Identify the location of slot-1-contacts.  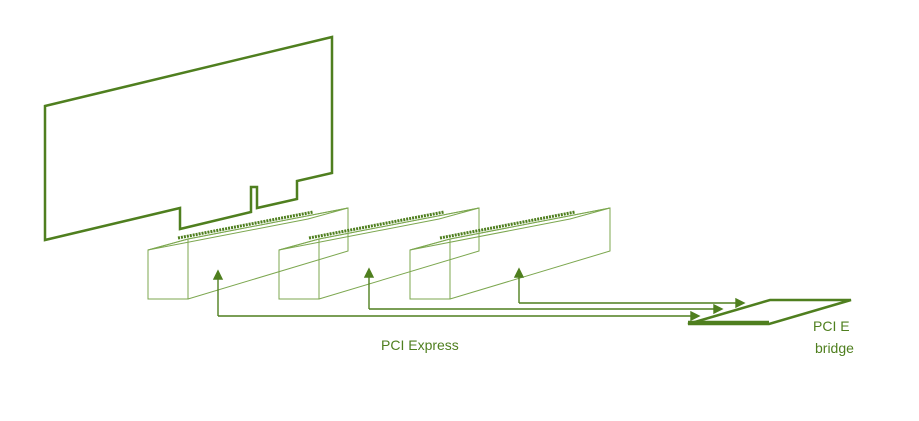
(245, 225).